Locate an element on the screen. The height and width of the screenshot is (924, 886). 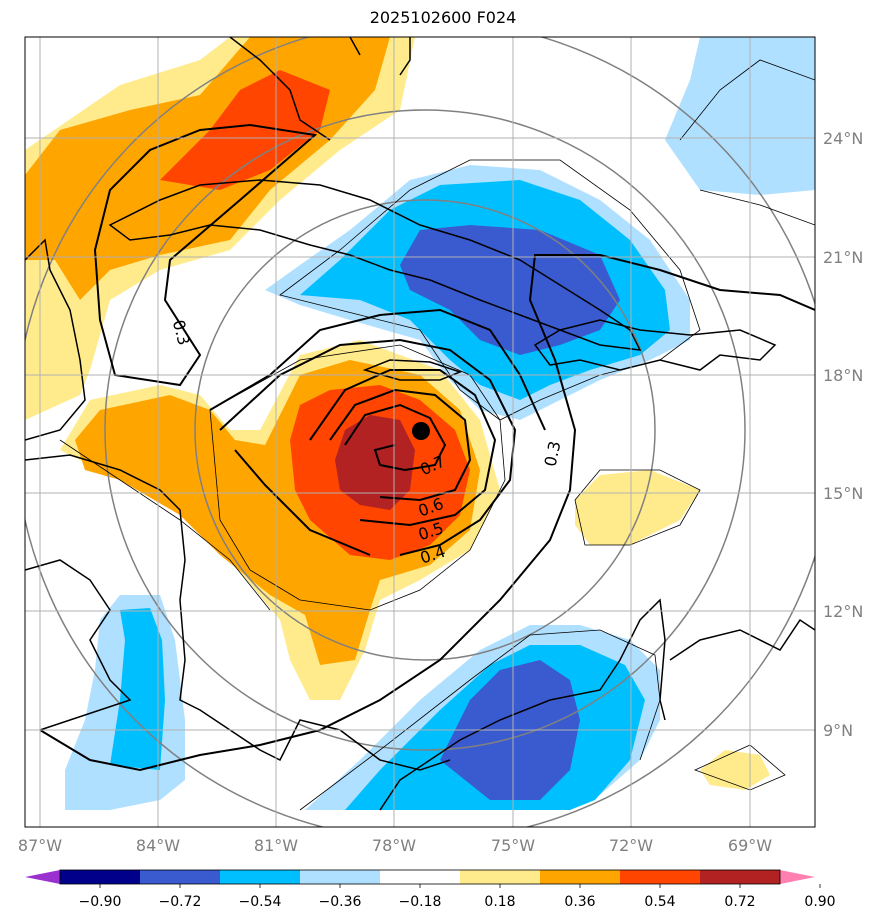
colorbar-label: −0.72 is located at coordinates (180, 902).